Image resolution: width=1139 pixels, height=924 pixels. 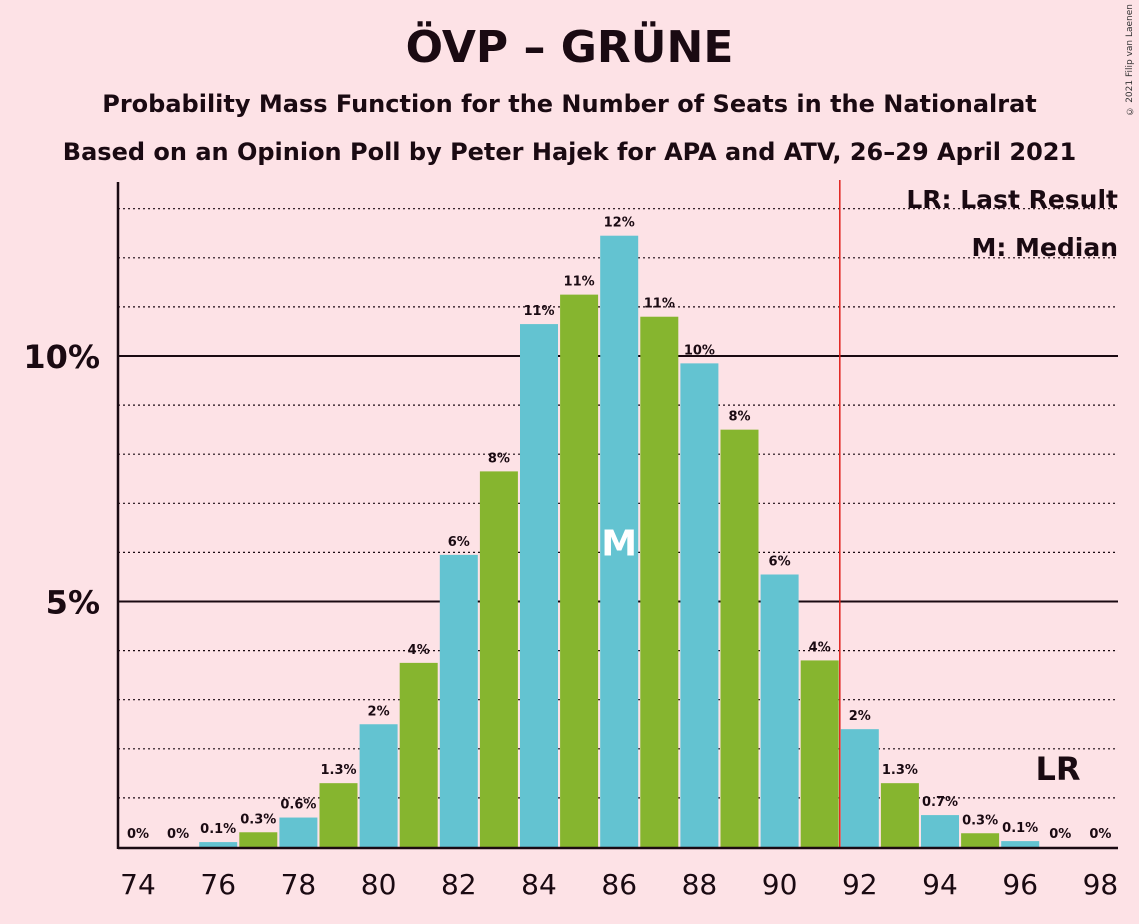 What do you see at coordinates (860, 884) in the screenshot?
I see `x-tick-label: 92` at bounding box center [860, 884].